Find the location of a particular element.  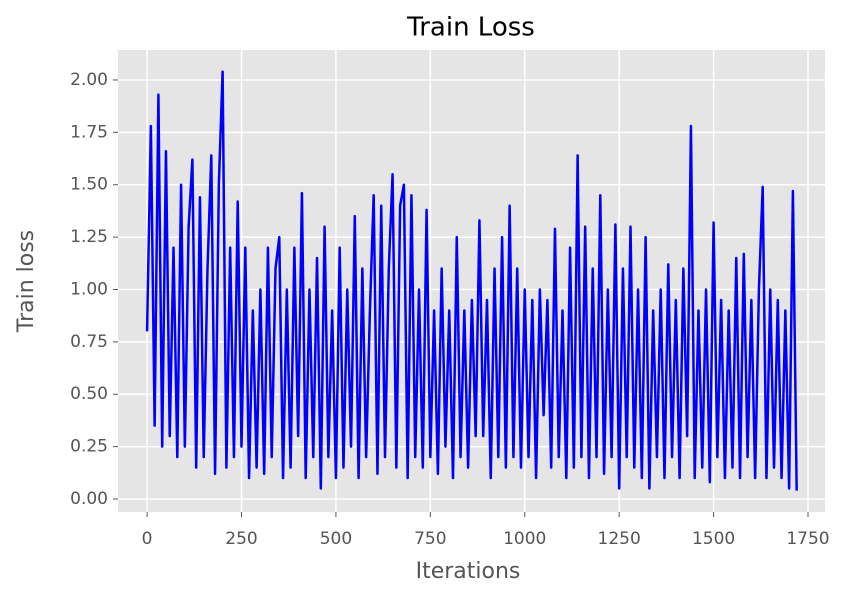

x-tick-label: 250 is located at coordinates (241, 539).